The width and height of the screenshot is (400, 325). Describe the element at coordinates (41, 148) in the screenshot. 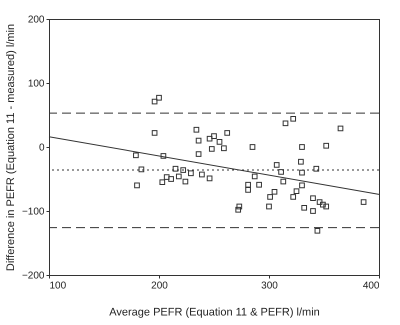

I see `y-tick-label: 0` at that location.